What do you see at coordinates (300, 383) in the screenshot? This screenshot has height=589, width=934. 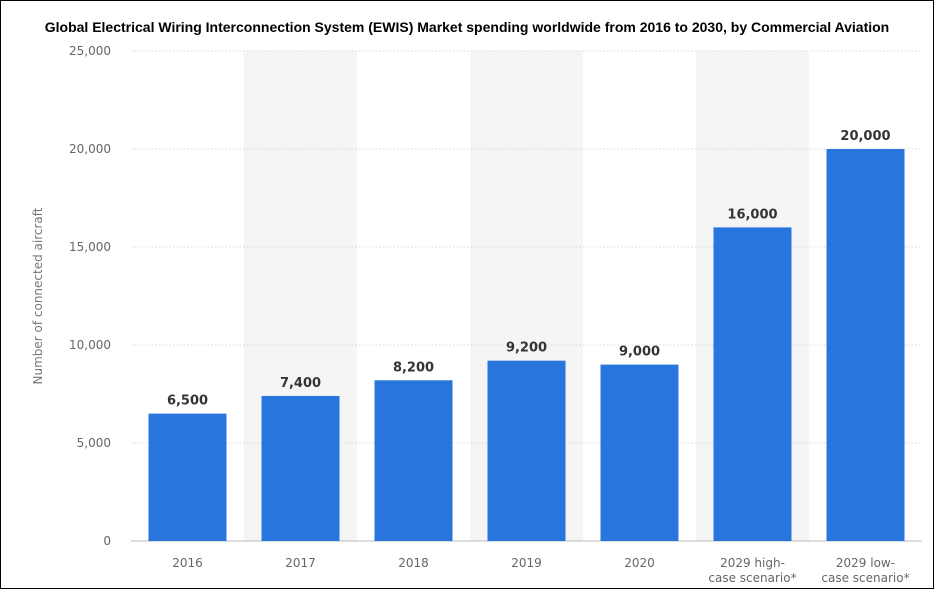 I see `value-label: 7,400` at bounding box center [300, 383].